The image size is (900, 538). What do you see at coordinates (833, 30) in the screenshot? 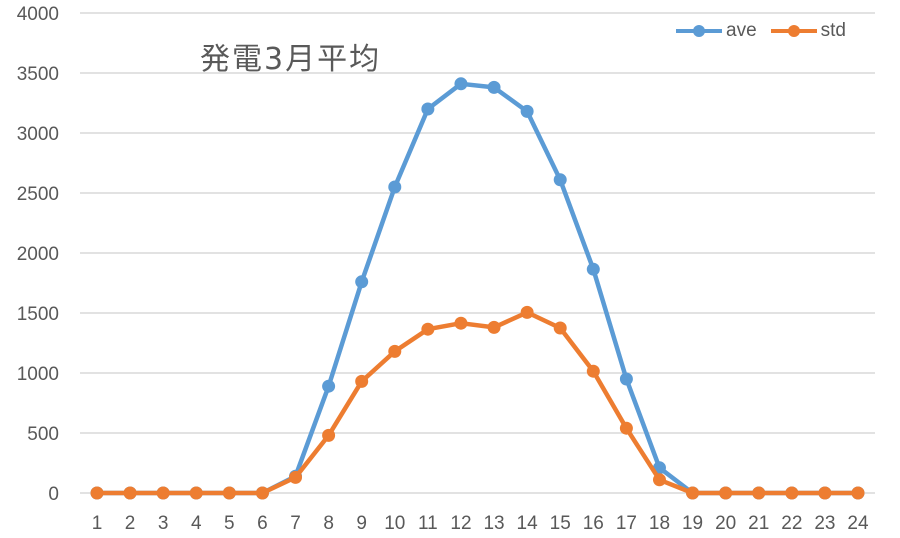
I see `legend-label: std` at bounding box center [833, 30].